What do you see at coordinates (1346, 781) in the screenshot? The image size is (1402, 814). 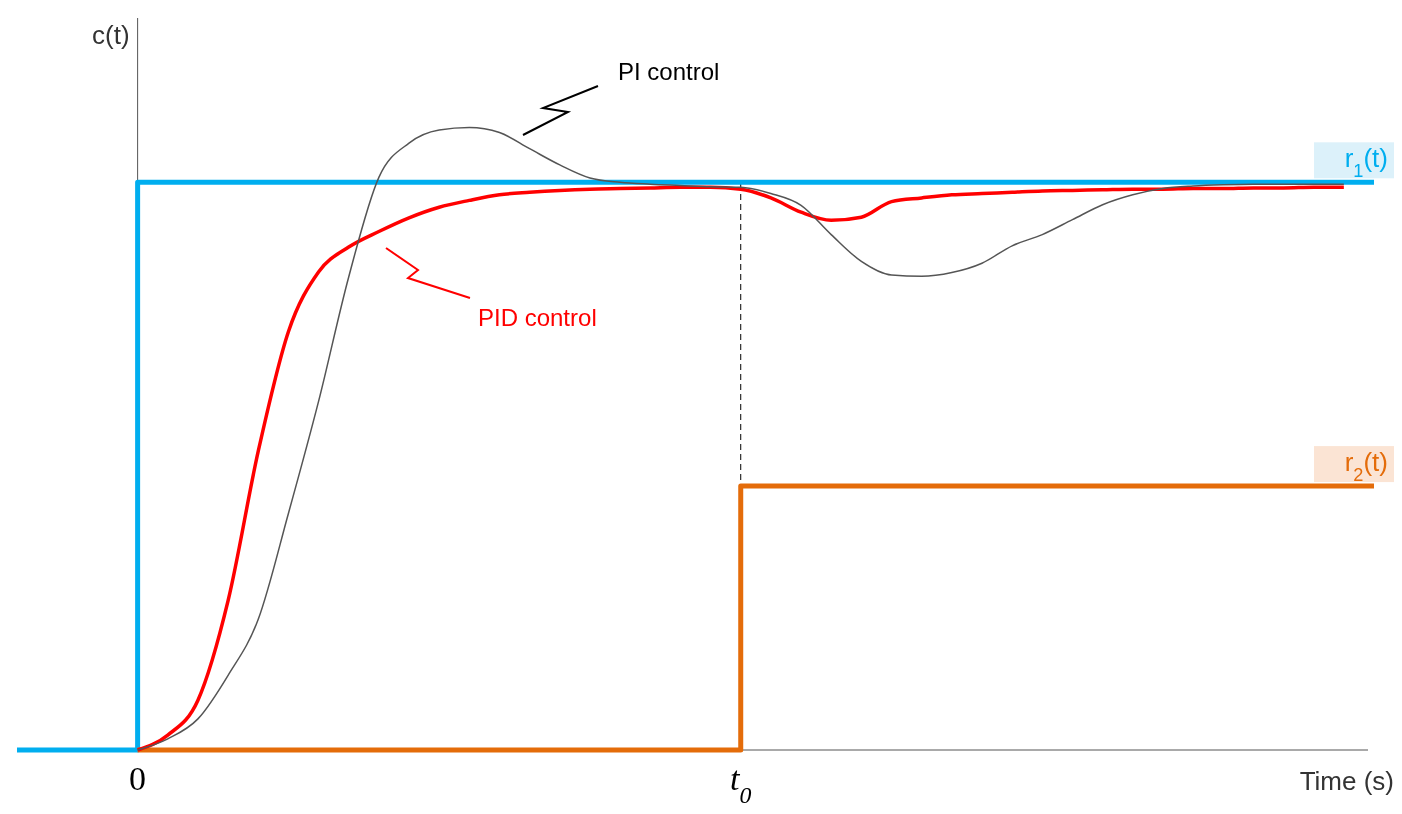 I see `x-axis-title: Time (s)` at bounding box center [1346, 781].